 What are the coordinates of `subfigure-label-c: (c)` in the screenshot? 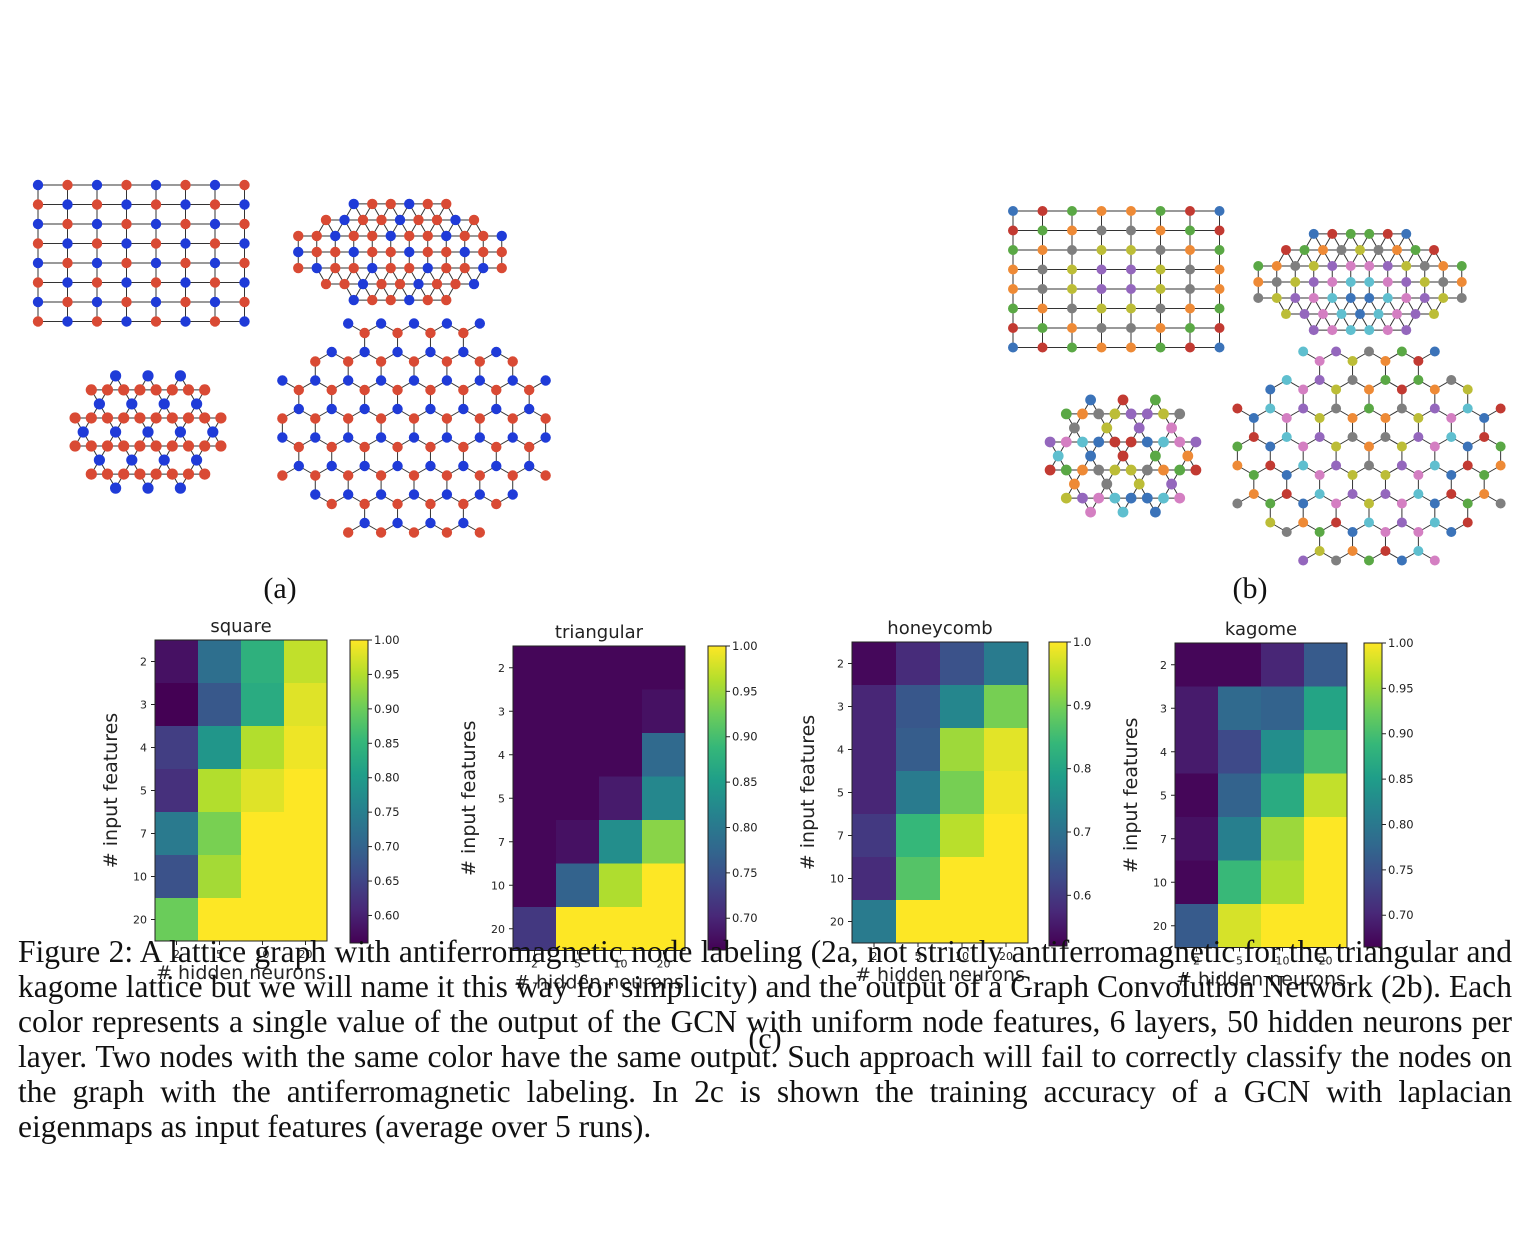 It's located at (764, 1038).